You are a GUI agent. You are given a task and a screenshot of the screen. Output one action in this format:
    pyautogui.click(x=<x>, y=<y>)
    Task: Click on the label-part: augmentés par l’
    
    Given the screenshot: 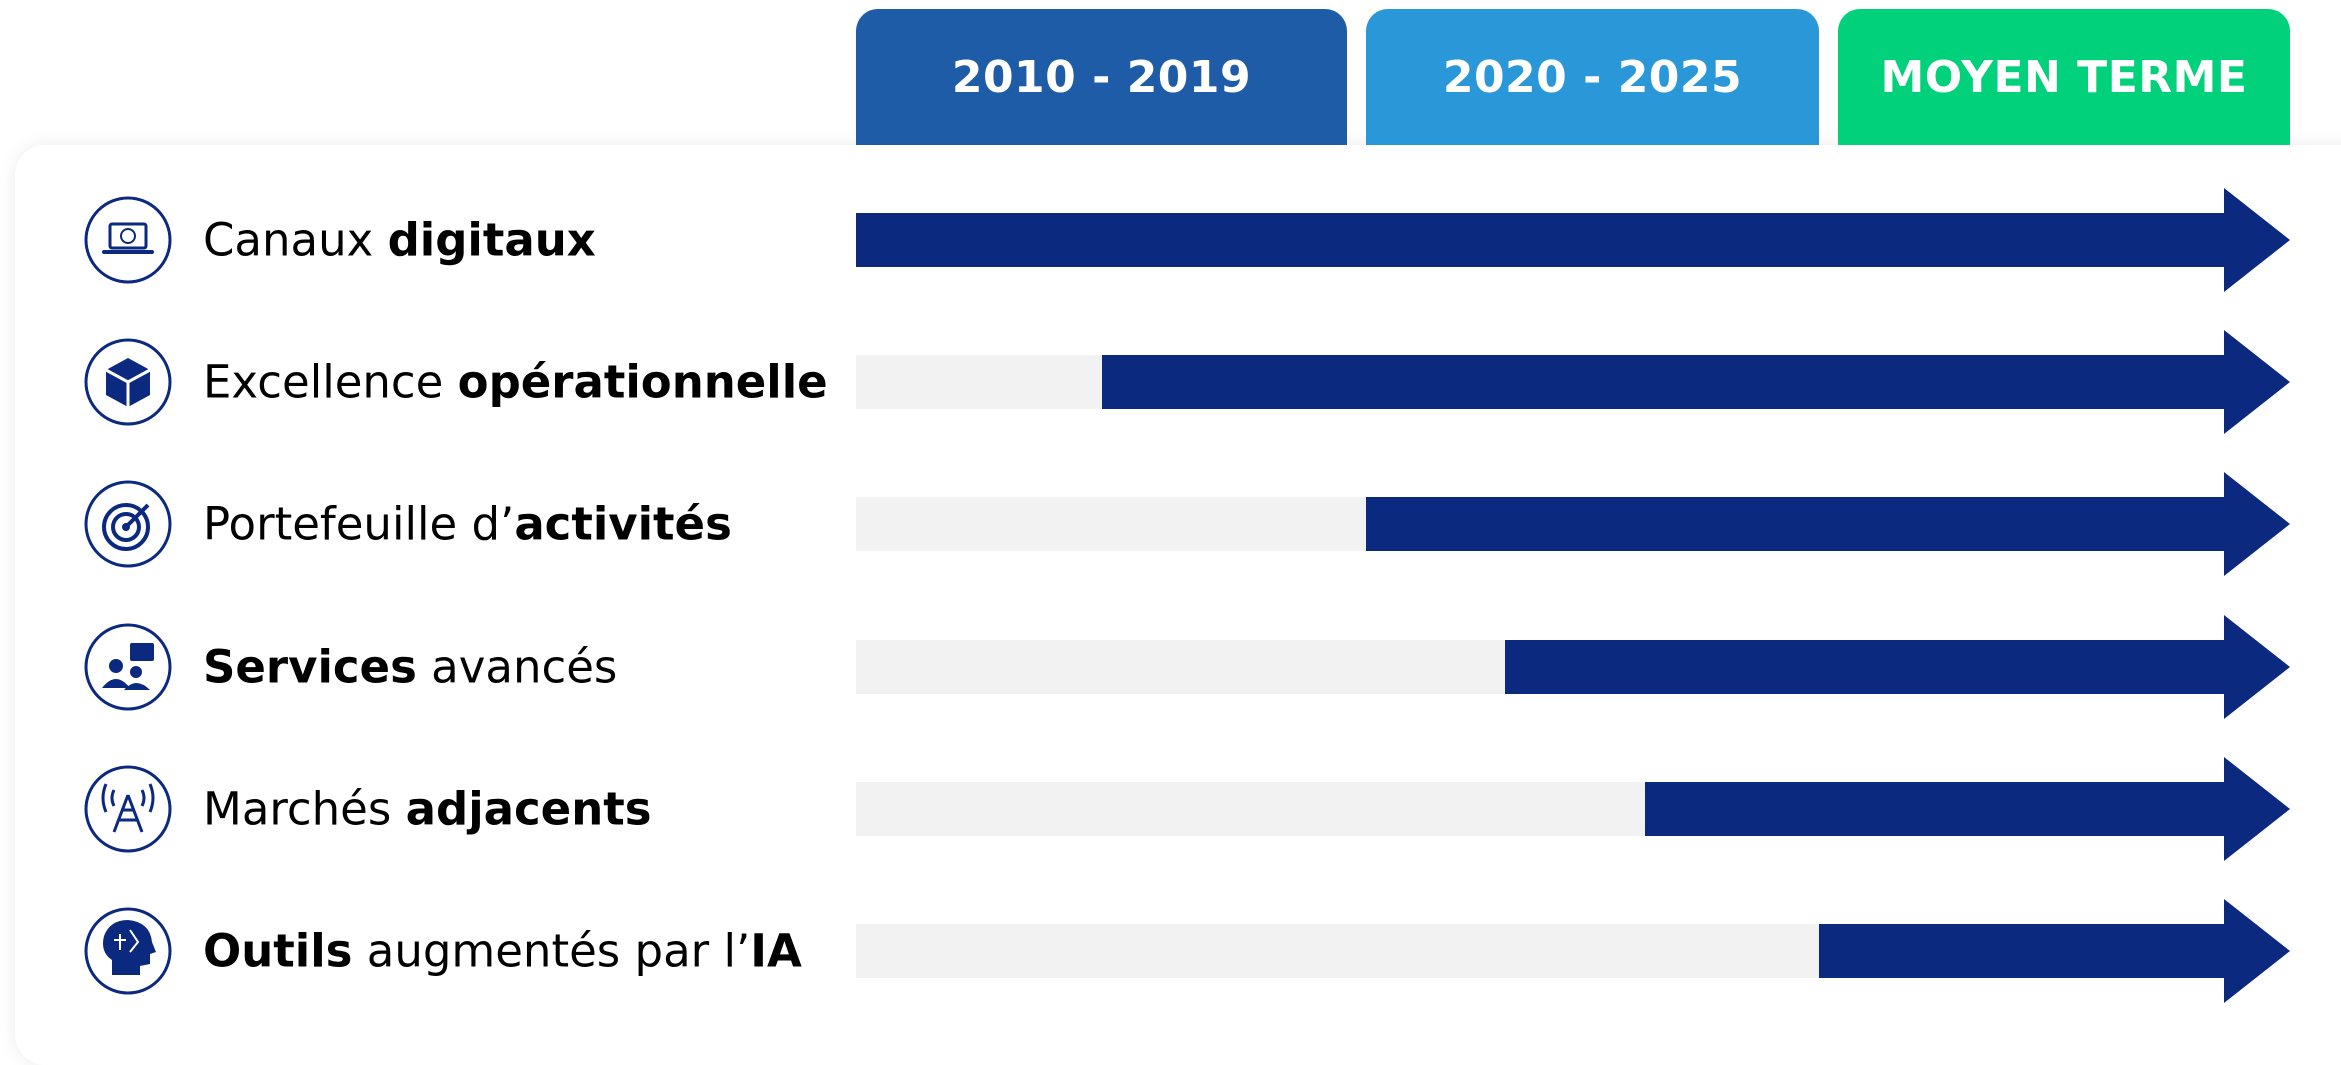 What is the action you would take?
    pyautogui.click(x=551, y=951)
    